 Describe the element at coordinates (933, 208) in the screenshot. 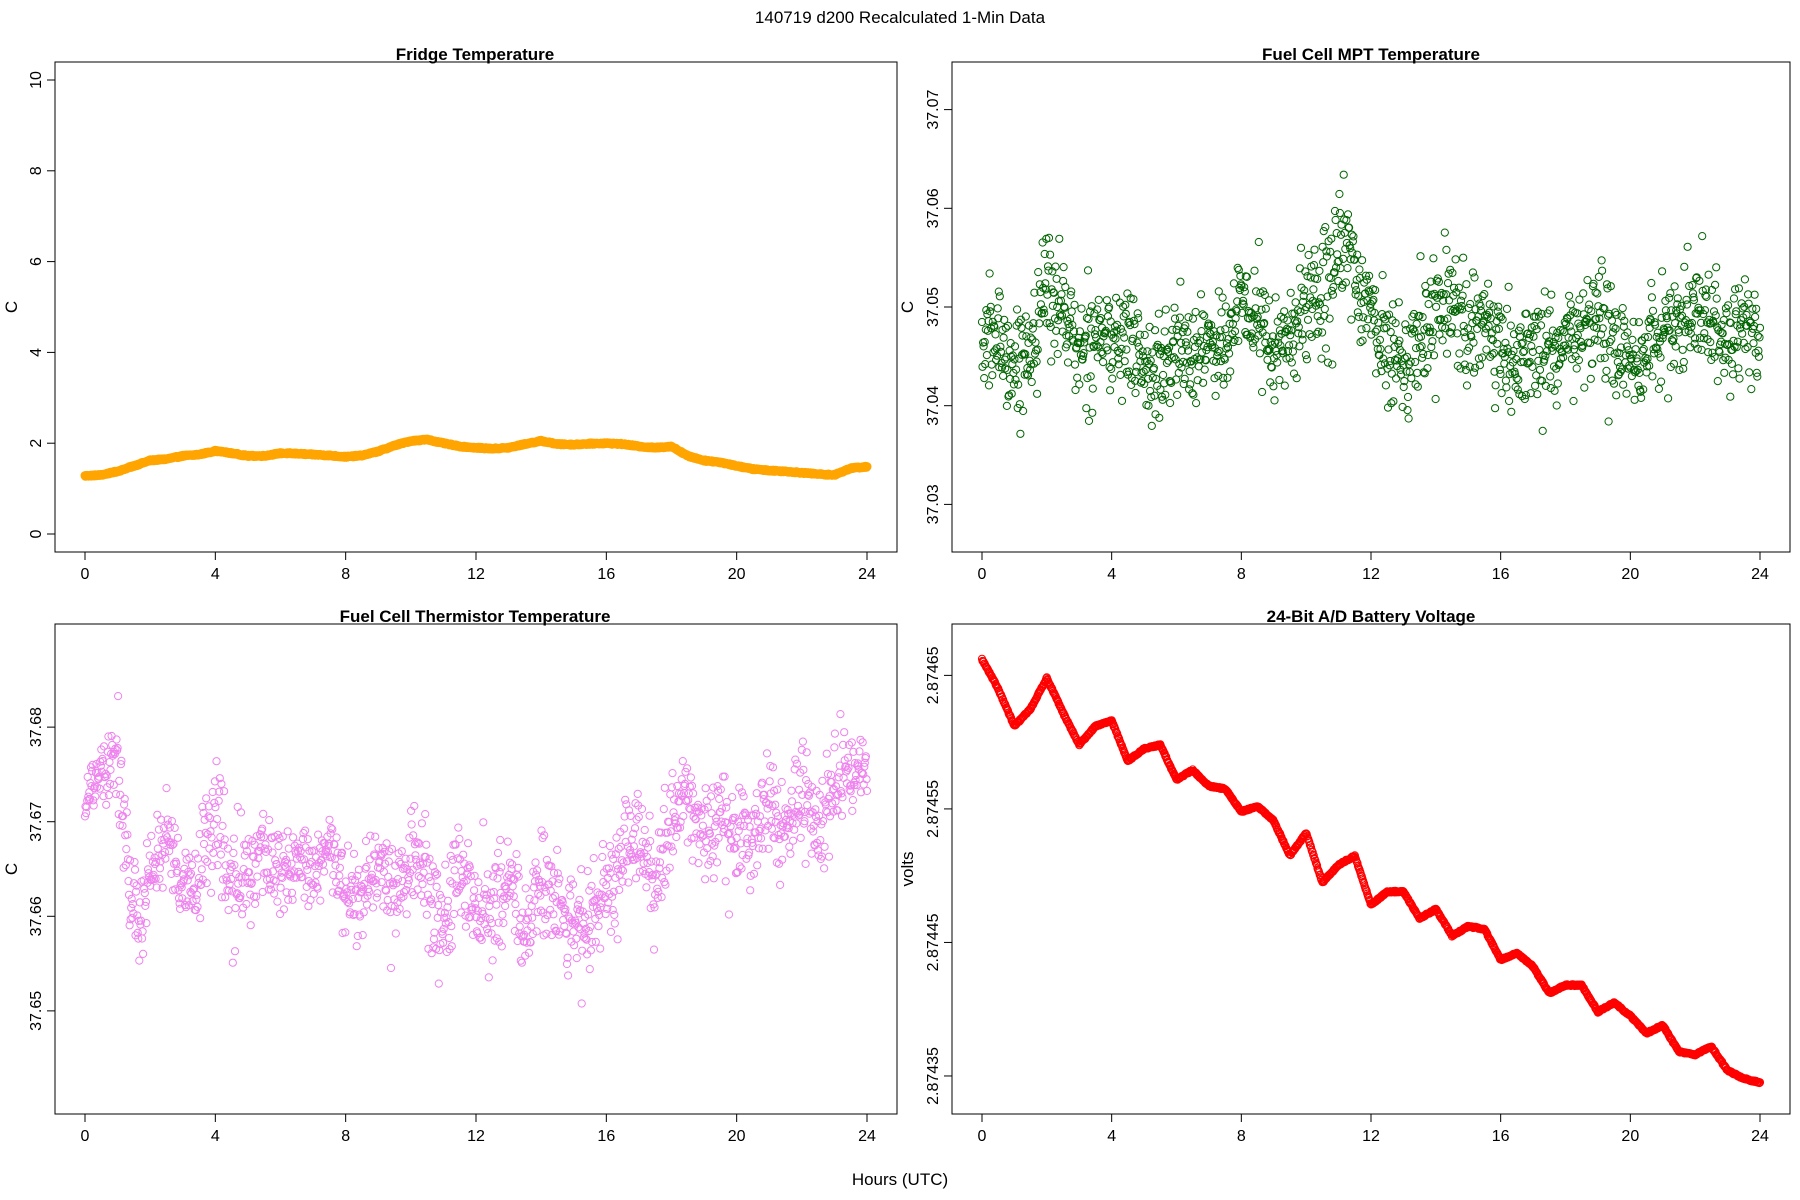

I see `y-tick-label: 37.06` at that location.